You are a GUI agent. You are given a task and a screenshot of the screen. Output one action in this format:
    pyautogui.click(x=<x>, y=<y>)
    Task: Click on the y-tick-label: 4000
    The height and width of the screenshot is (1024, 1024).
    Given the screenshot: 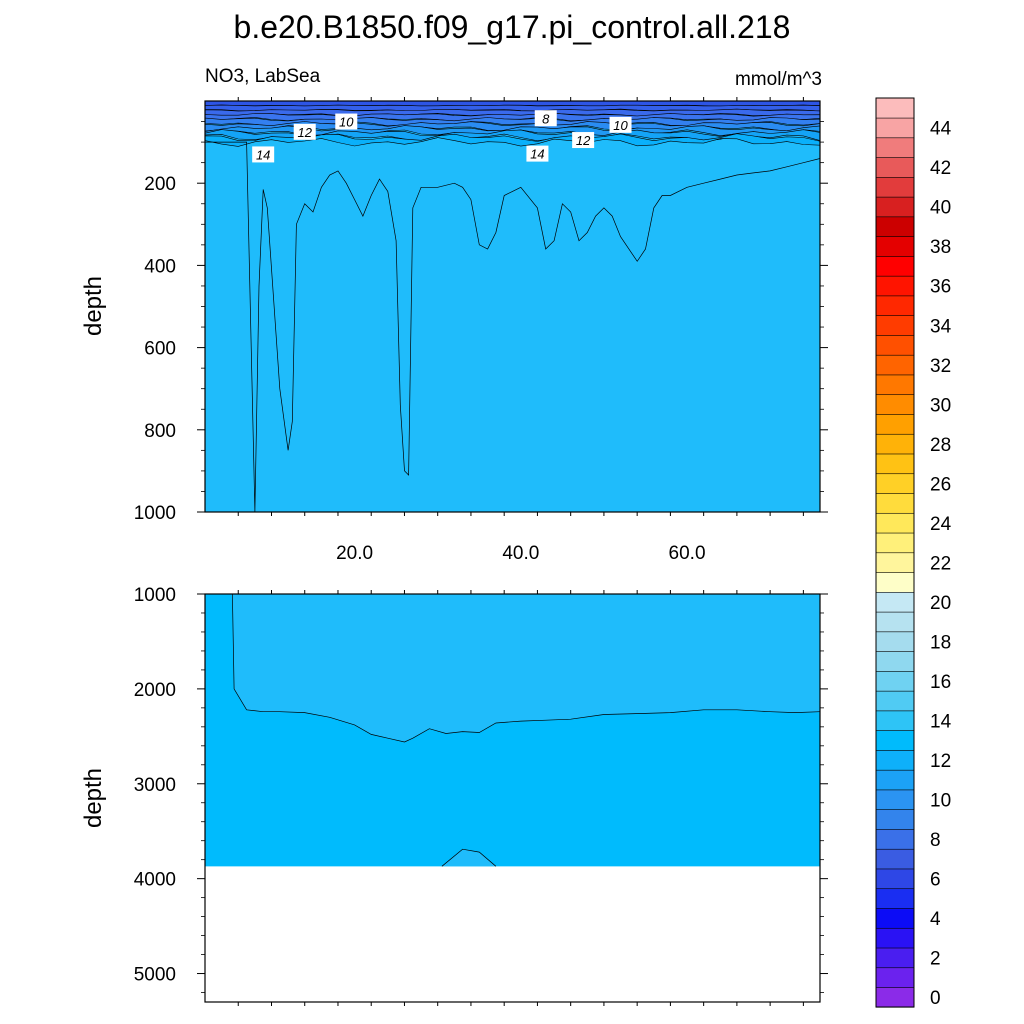 What is the action you would take?
    pyautogui.click(x=155, y=880)
    